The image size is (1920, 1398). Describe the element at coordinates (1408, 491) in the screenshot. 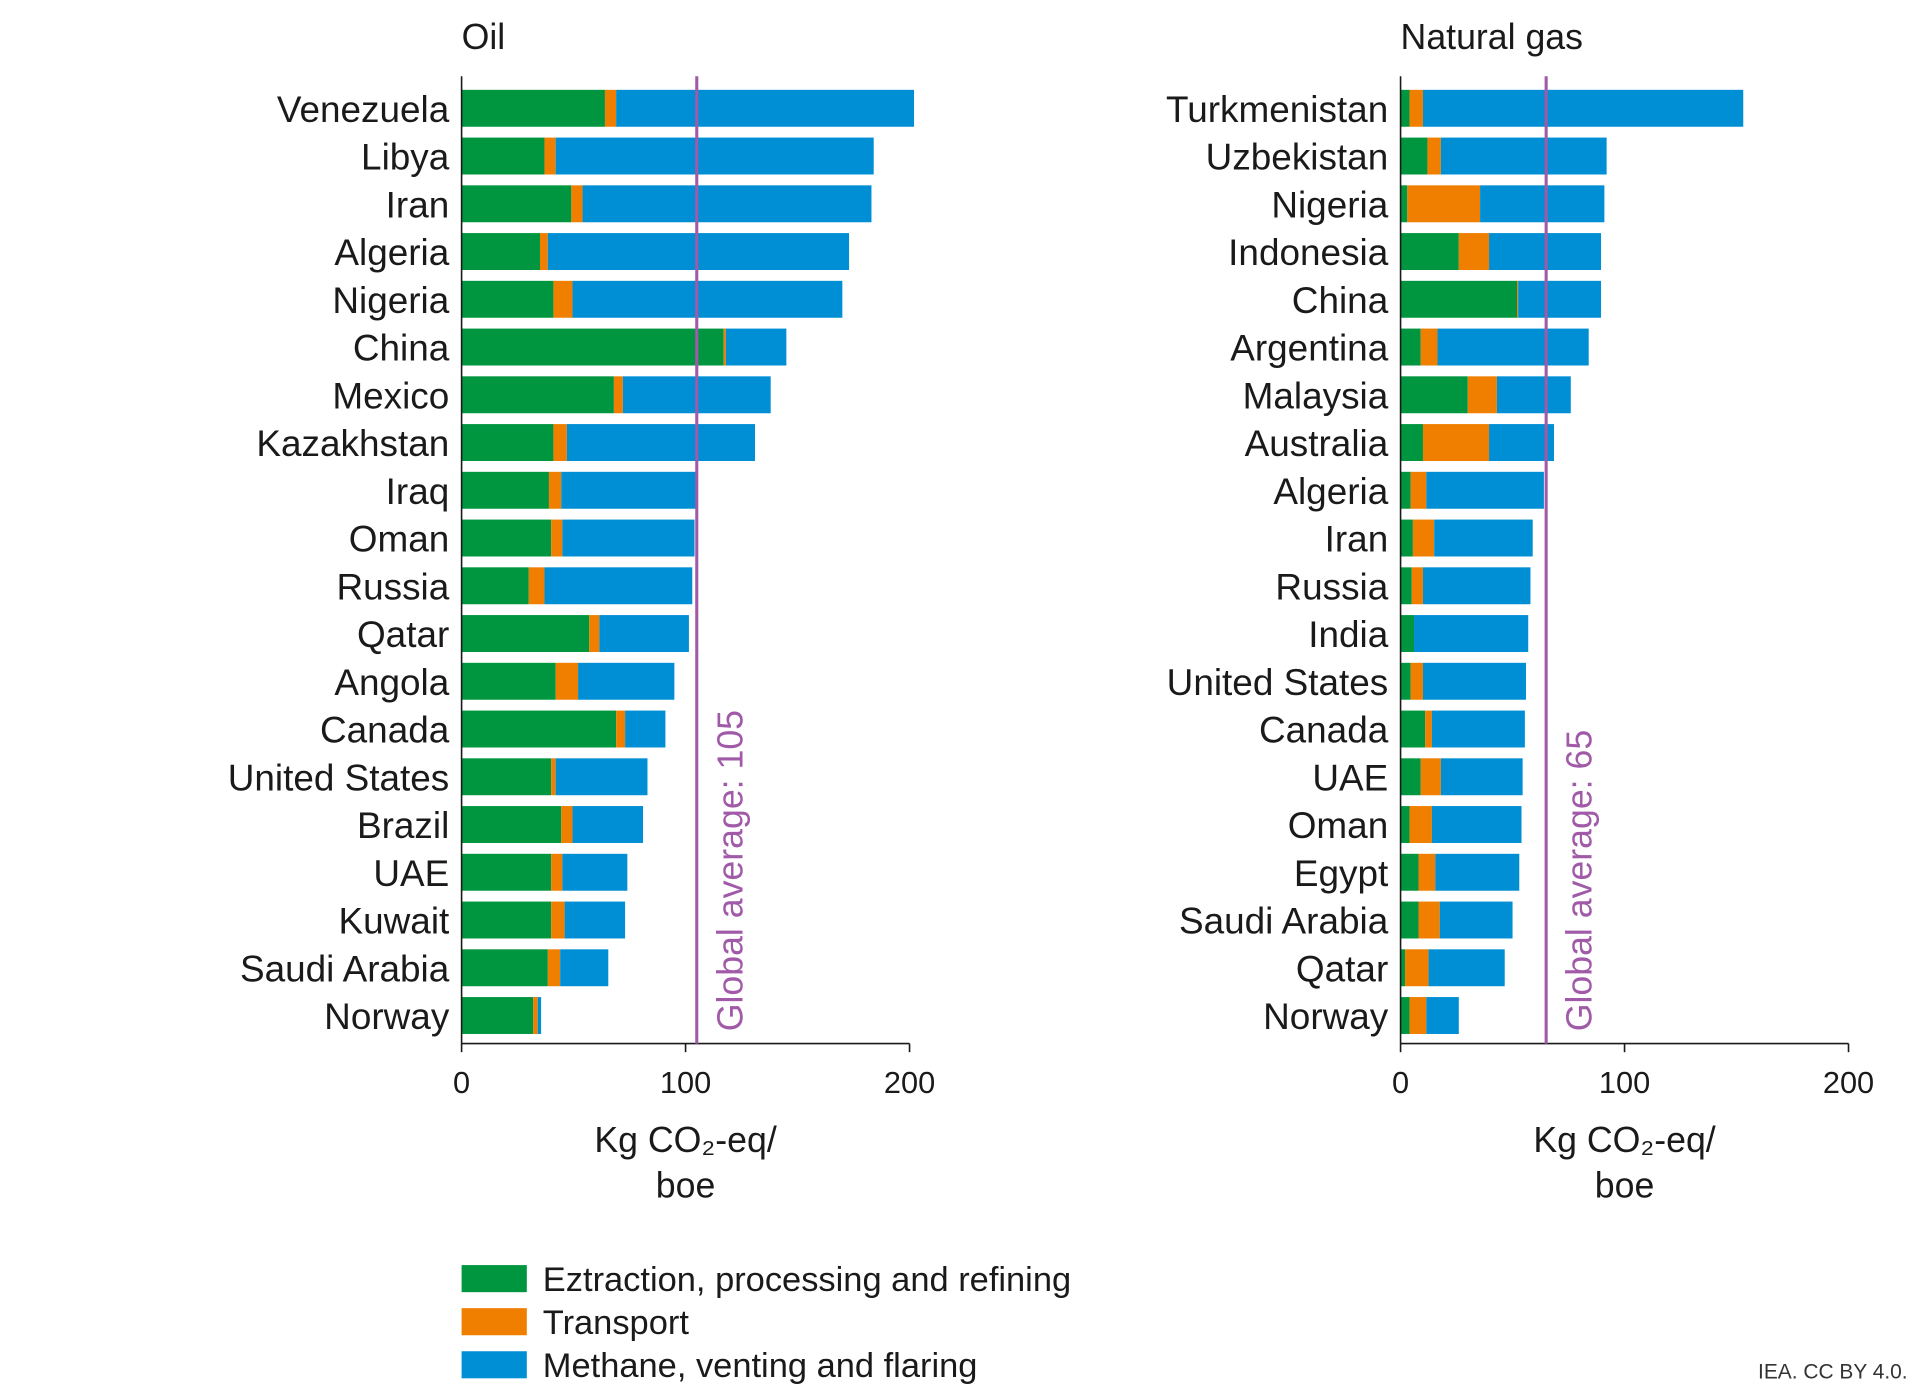

I see `bar-row: Algeria` at that location.